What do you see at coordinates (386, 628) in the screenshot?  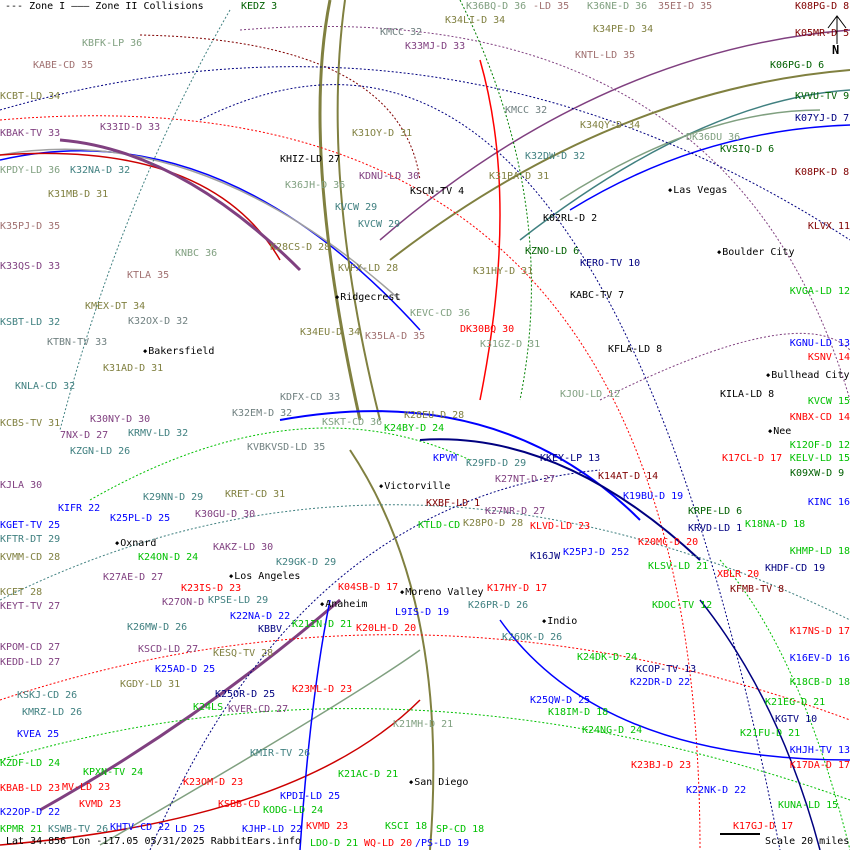 I see `station-label: K20LH-D 20` at bounding box center [386, 628].